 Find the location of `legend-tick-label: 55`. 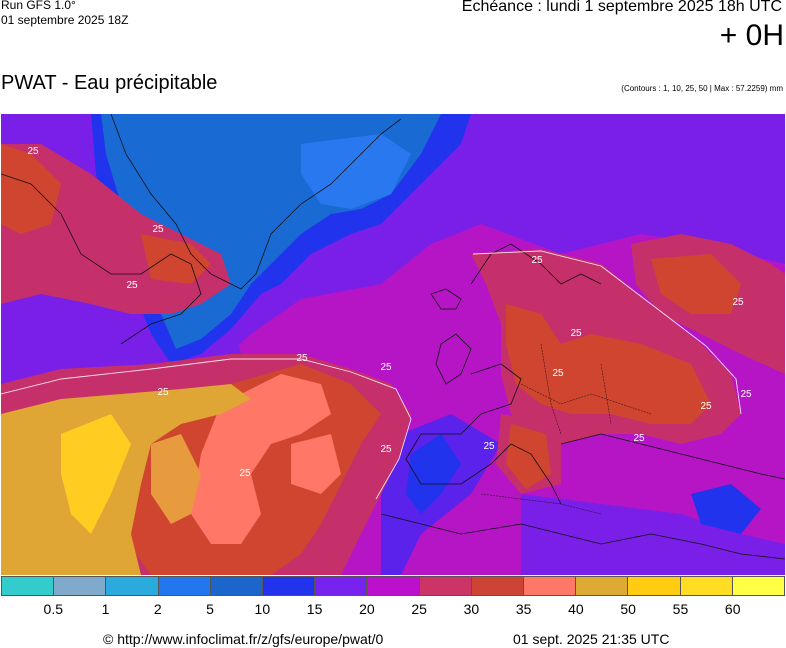

legend-tick-label: 55 is located at coordinates (680, 609).